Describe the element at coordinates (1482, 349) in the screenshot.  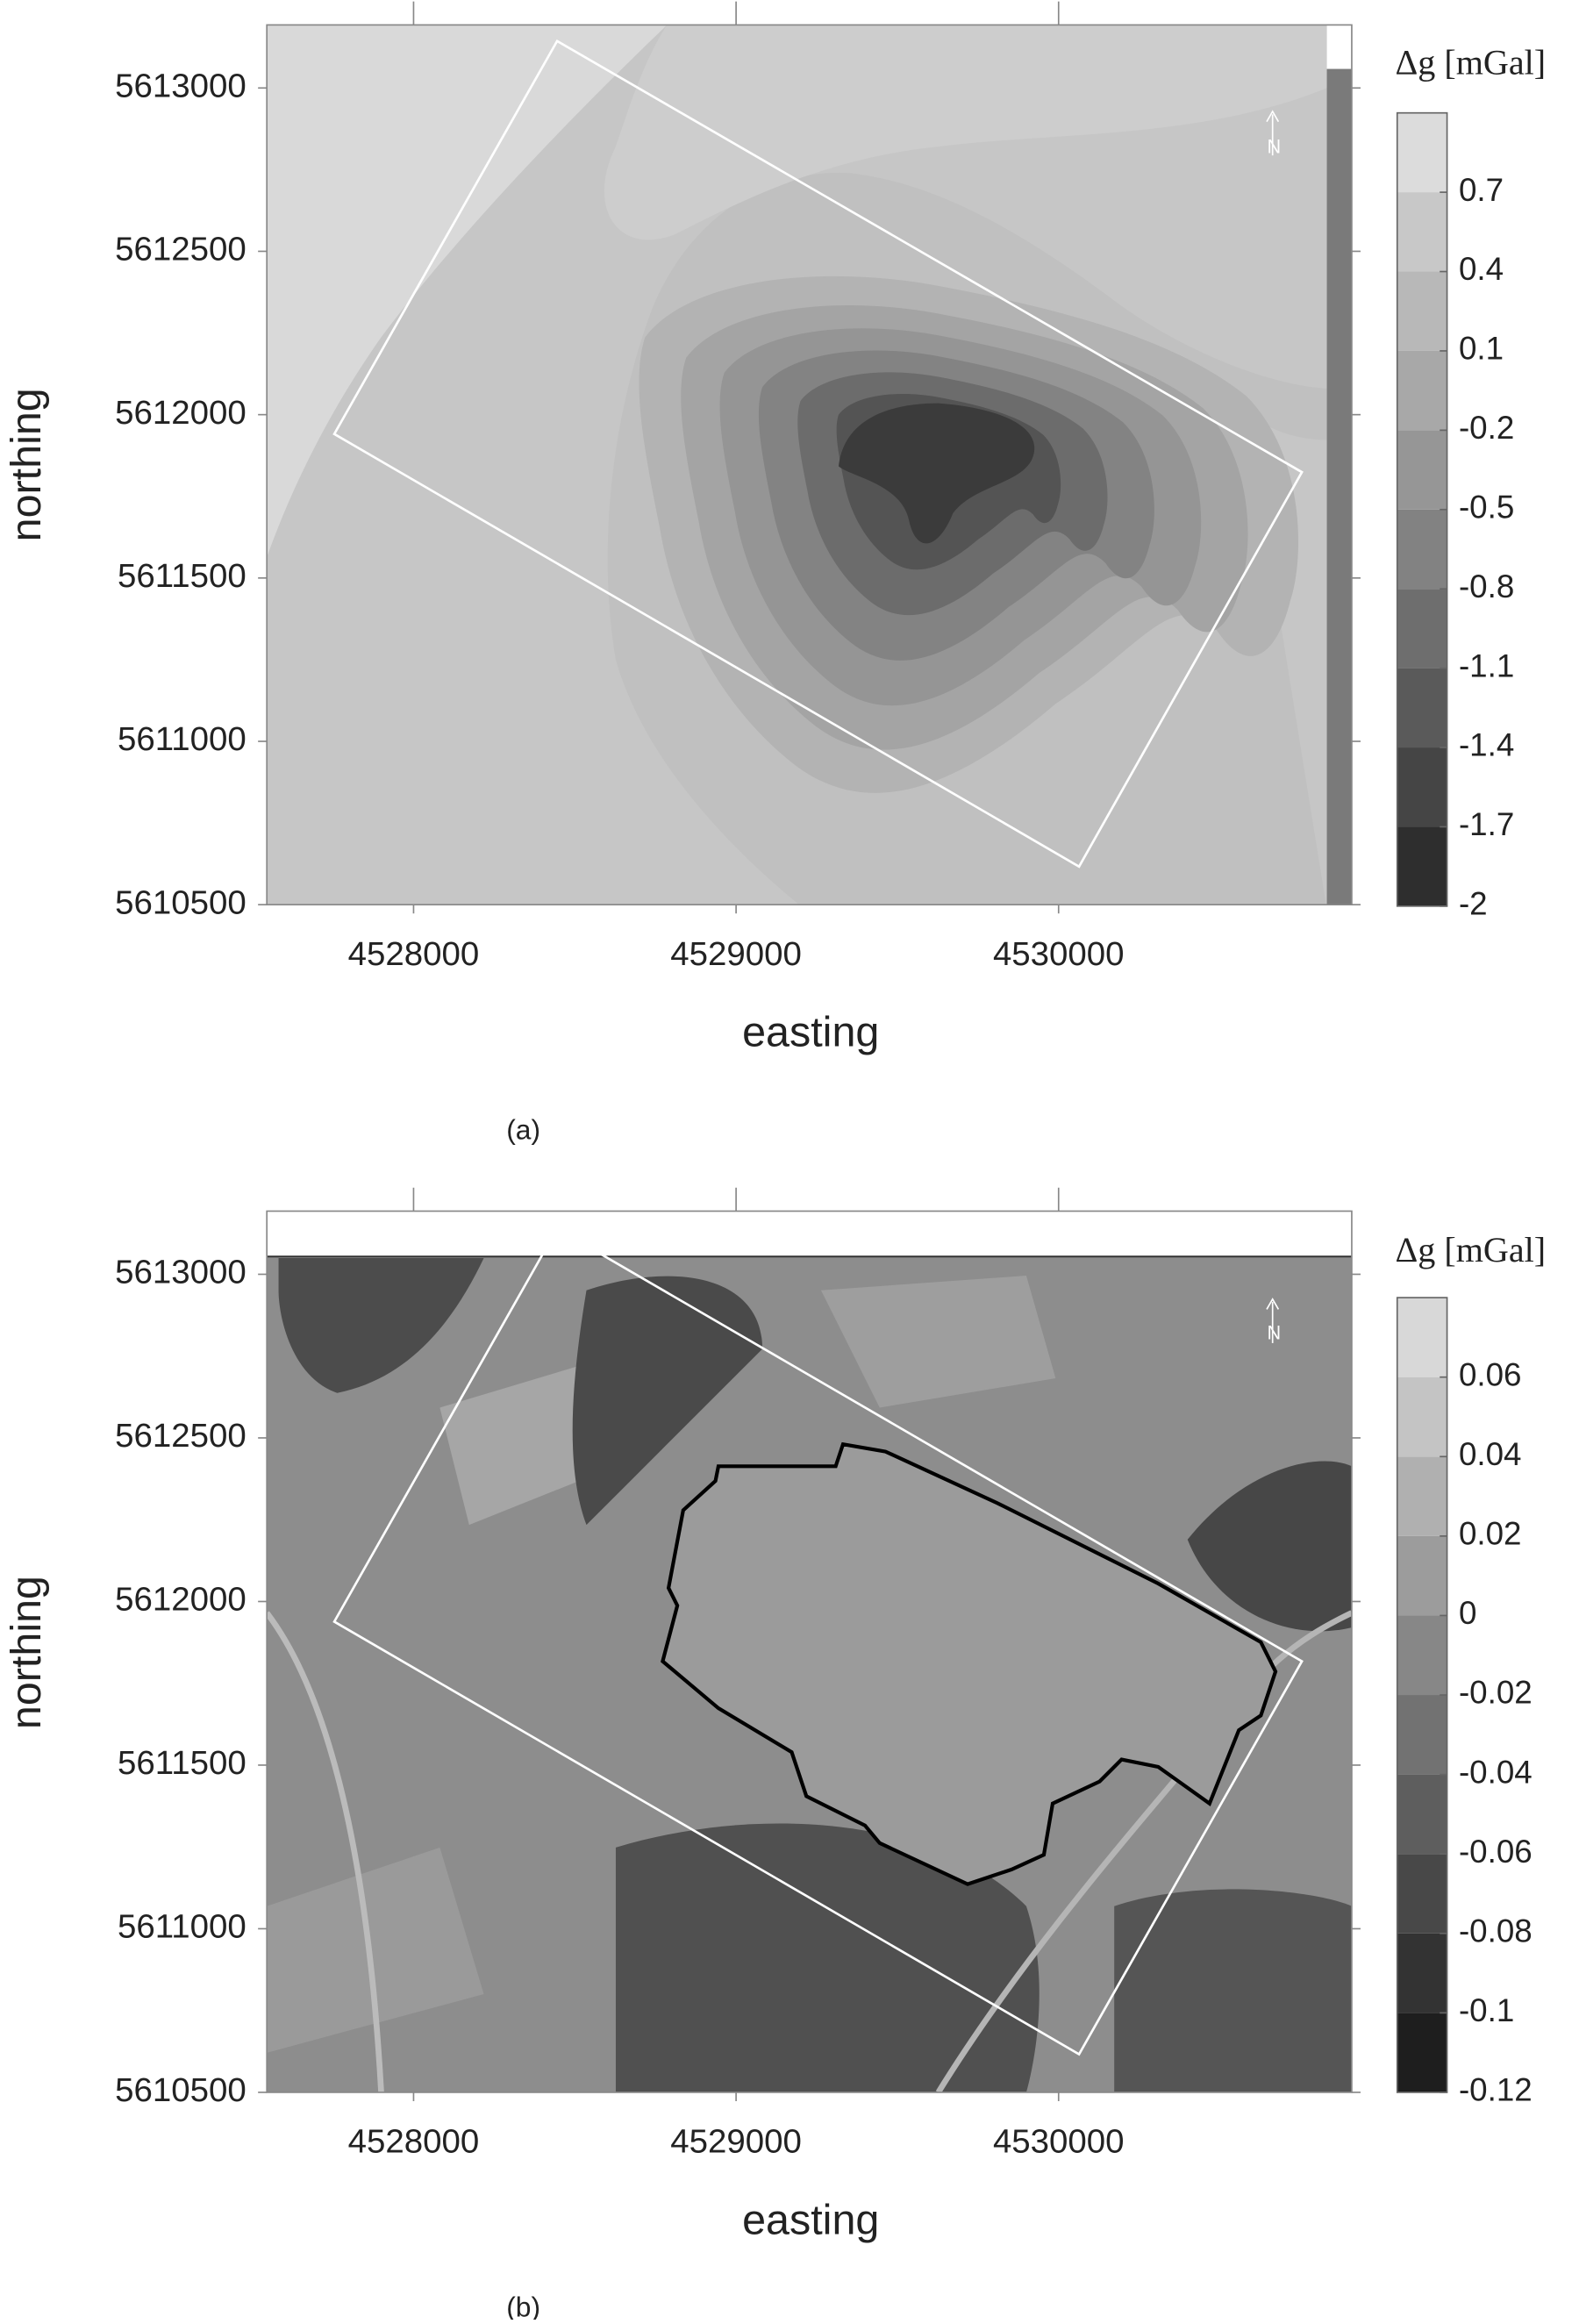
I see `colorbar-tick-label: 0.1` at that location.